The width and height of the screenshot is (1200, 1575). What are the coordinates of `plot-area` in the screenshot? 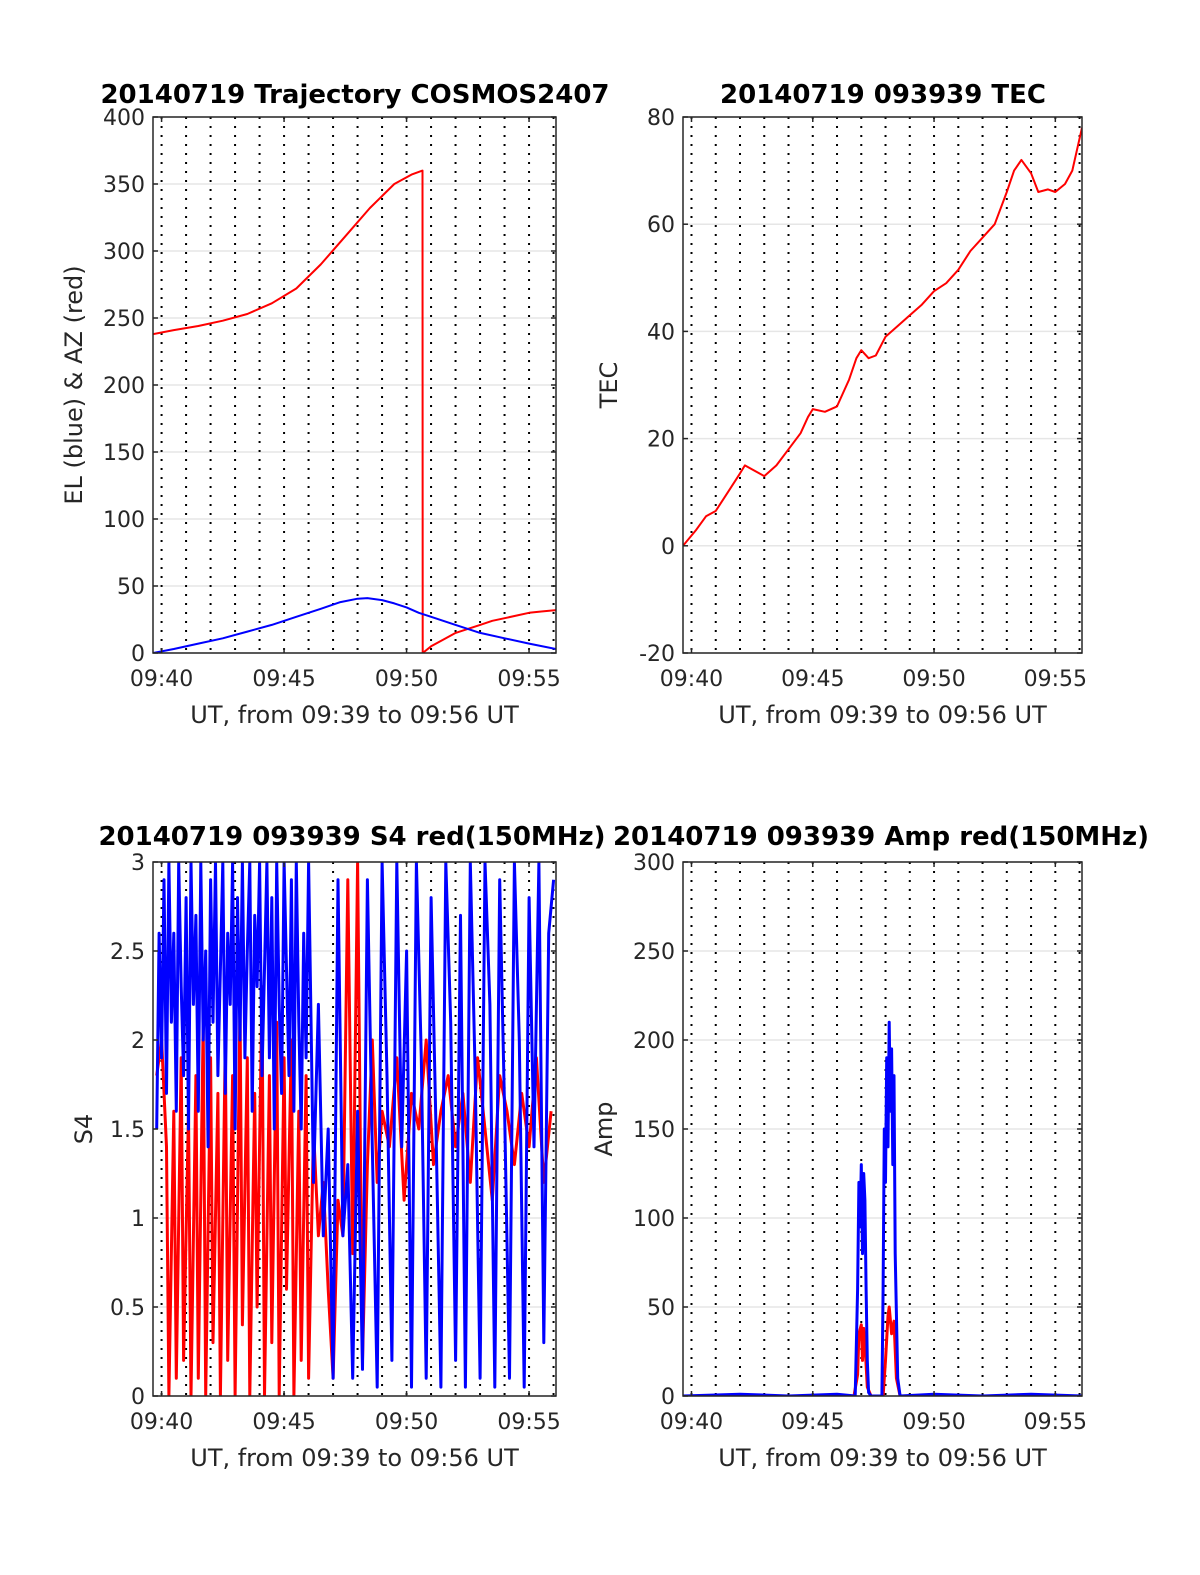 It's located at (882, 385).